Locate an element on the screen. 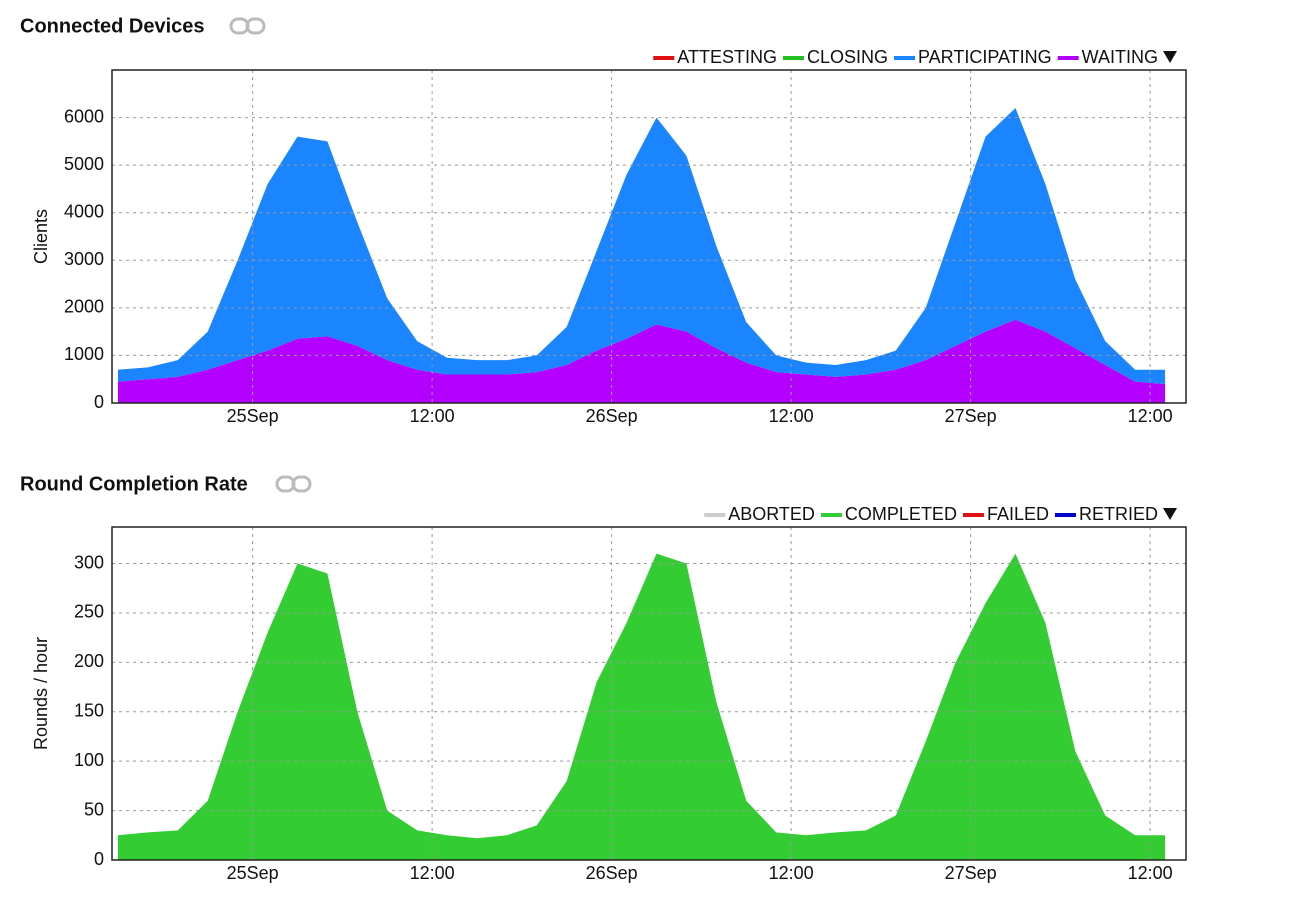 The width and height of the screenshot is (1298, 902). y-tick-label: 6000 is located at coordinates (84, 116).